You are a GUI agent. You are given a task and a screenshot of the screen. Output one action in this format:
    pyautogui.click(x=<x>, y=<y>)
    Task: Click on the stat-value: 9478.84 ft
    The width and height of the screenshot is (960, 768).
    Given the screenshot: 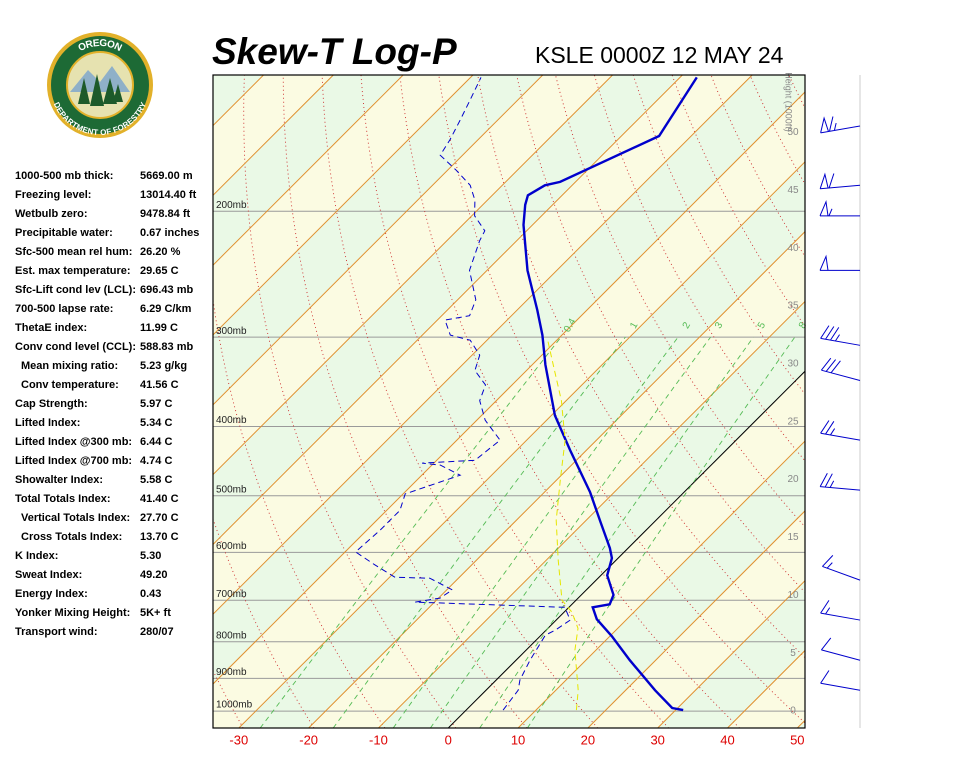 What is the action you would take?
    pyautogui.click(x=165, y=214)
    